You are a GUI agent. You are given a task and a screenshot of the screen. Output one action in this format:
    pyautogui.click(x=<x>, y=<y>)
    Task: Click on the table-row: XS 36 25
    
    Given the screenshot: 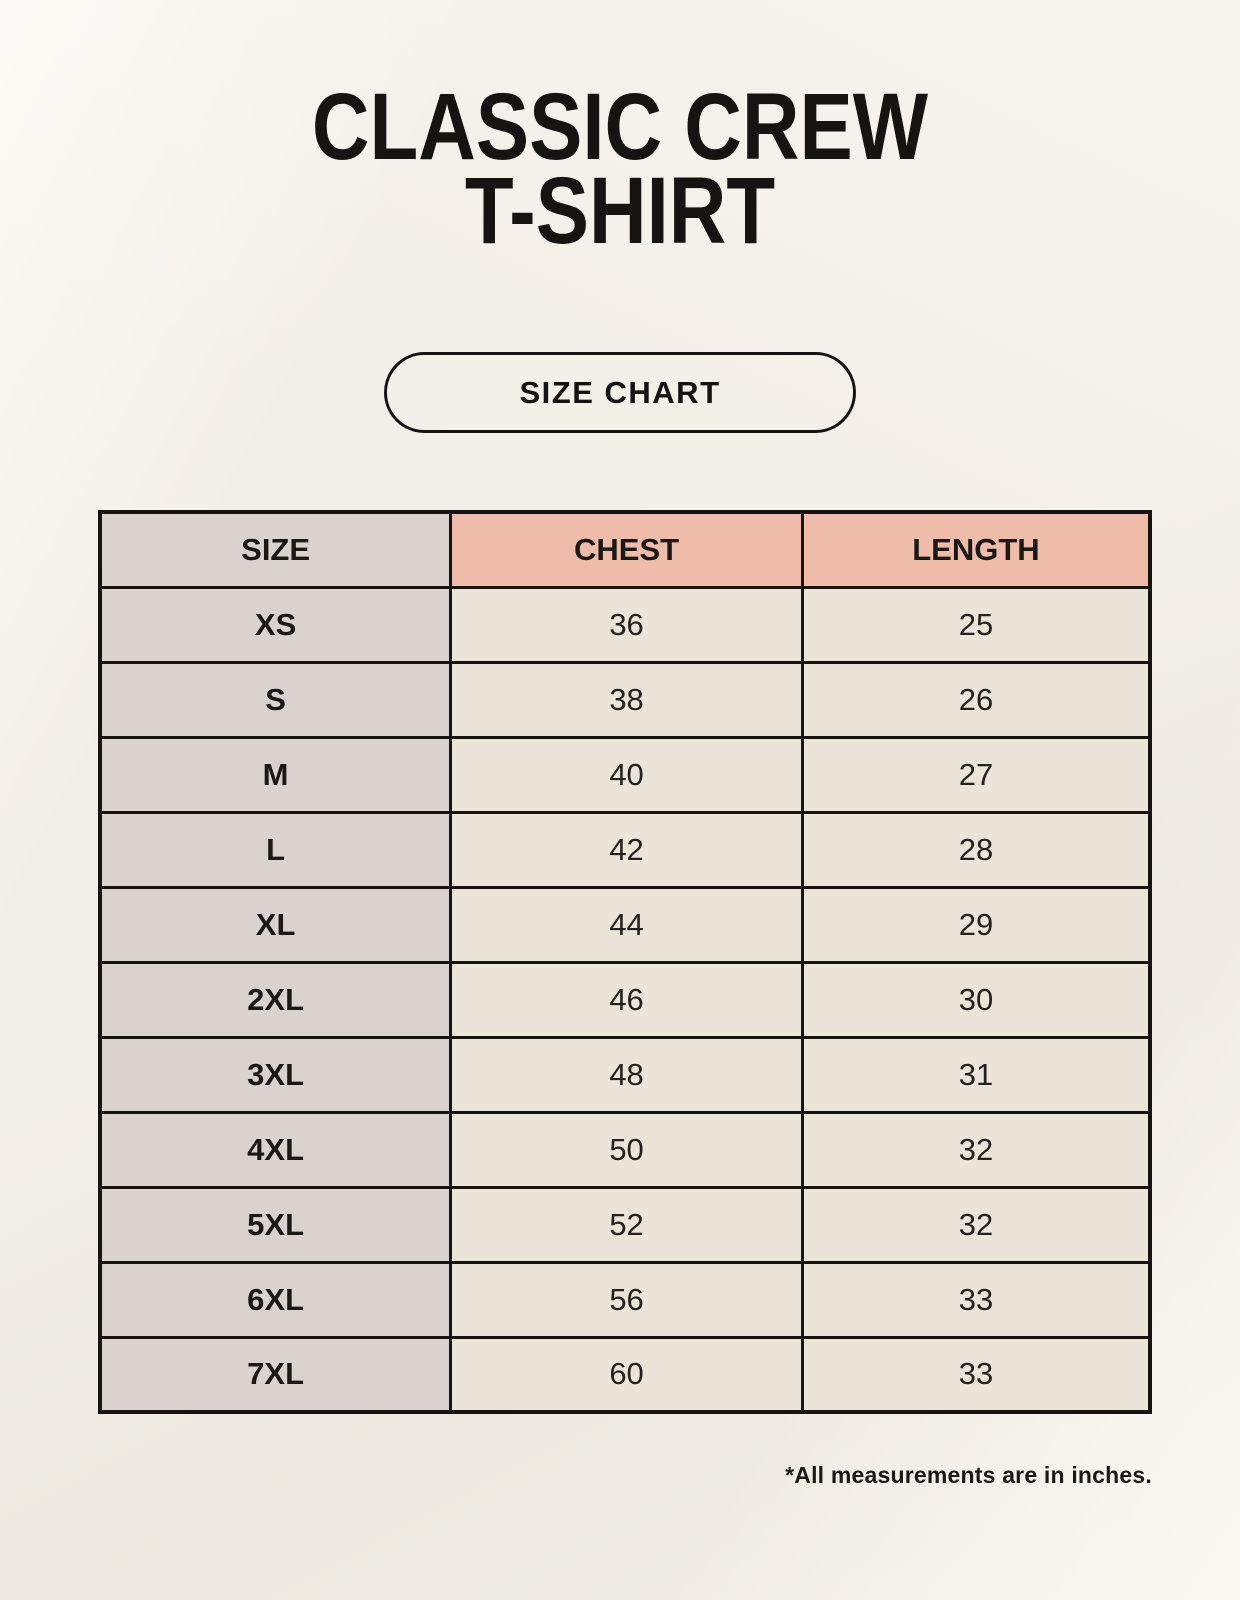 What is the action you would take?
    pyautogui.click(x=625, y=624)
    